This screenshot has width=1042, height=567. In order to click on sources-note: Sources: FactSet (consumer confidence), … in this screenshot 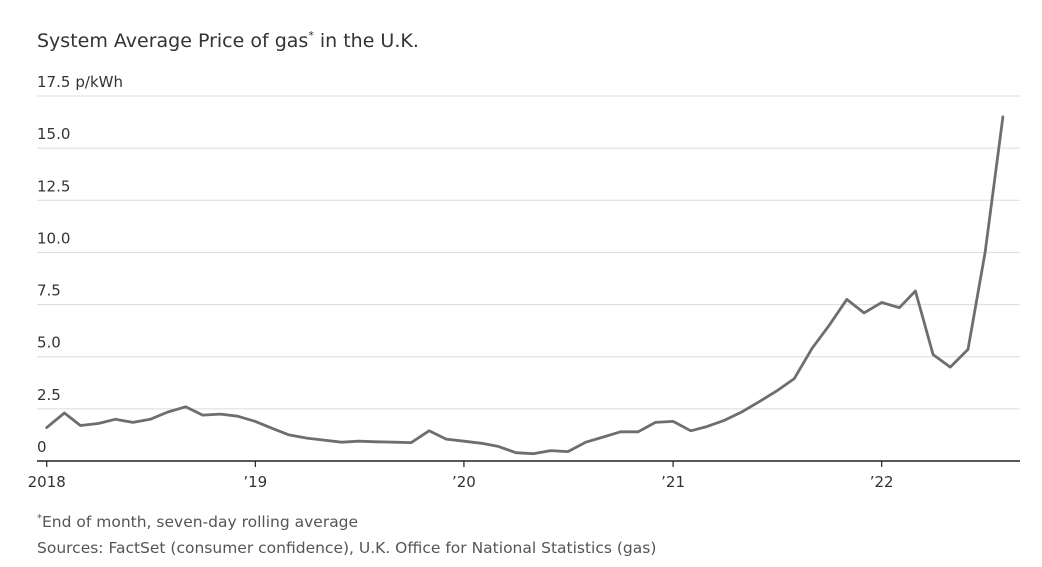, I will do `click(347, 548)`.